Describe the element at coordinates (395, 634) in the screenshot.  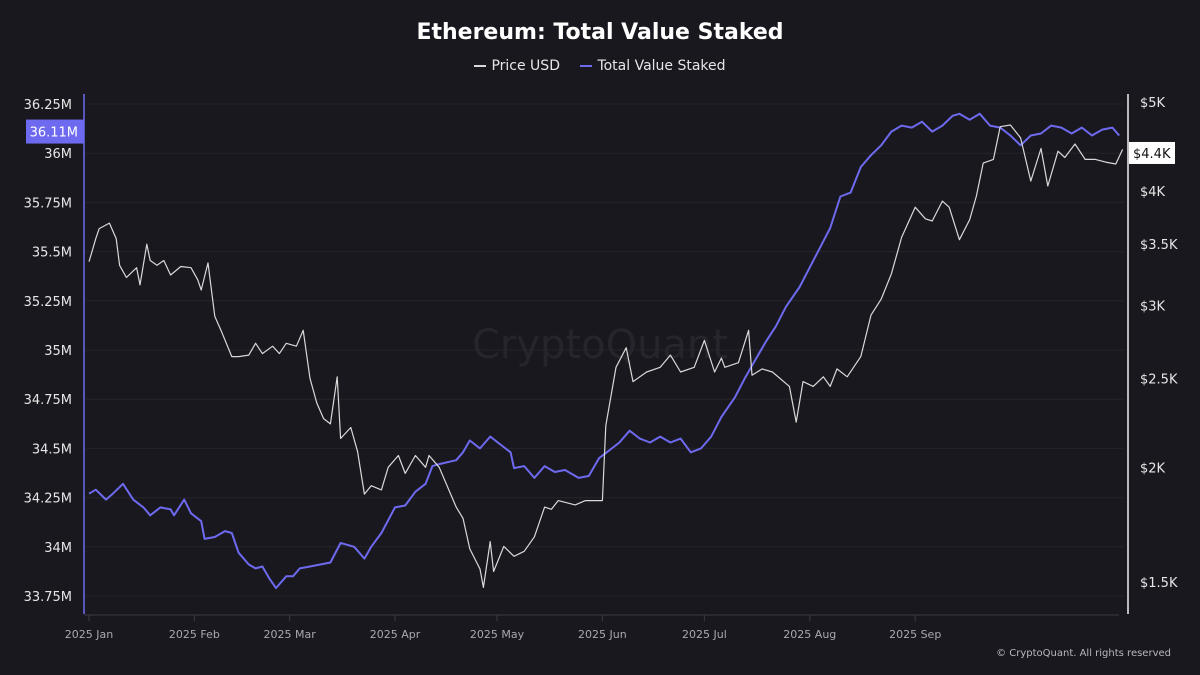
I see `x-tick-label: 2025 Apr` at that location.